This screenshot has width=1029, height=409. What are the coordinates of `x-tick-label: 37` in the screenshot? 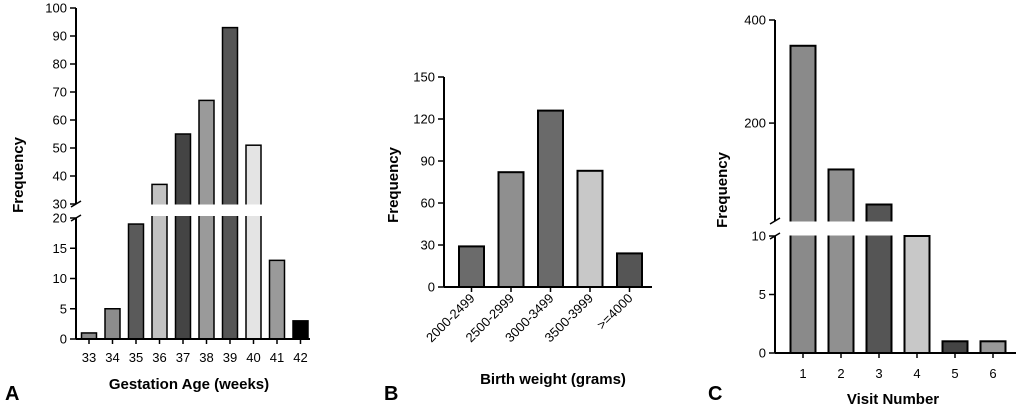 It's located at (183, 357).